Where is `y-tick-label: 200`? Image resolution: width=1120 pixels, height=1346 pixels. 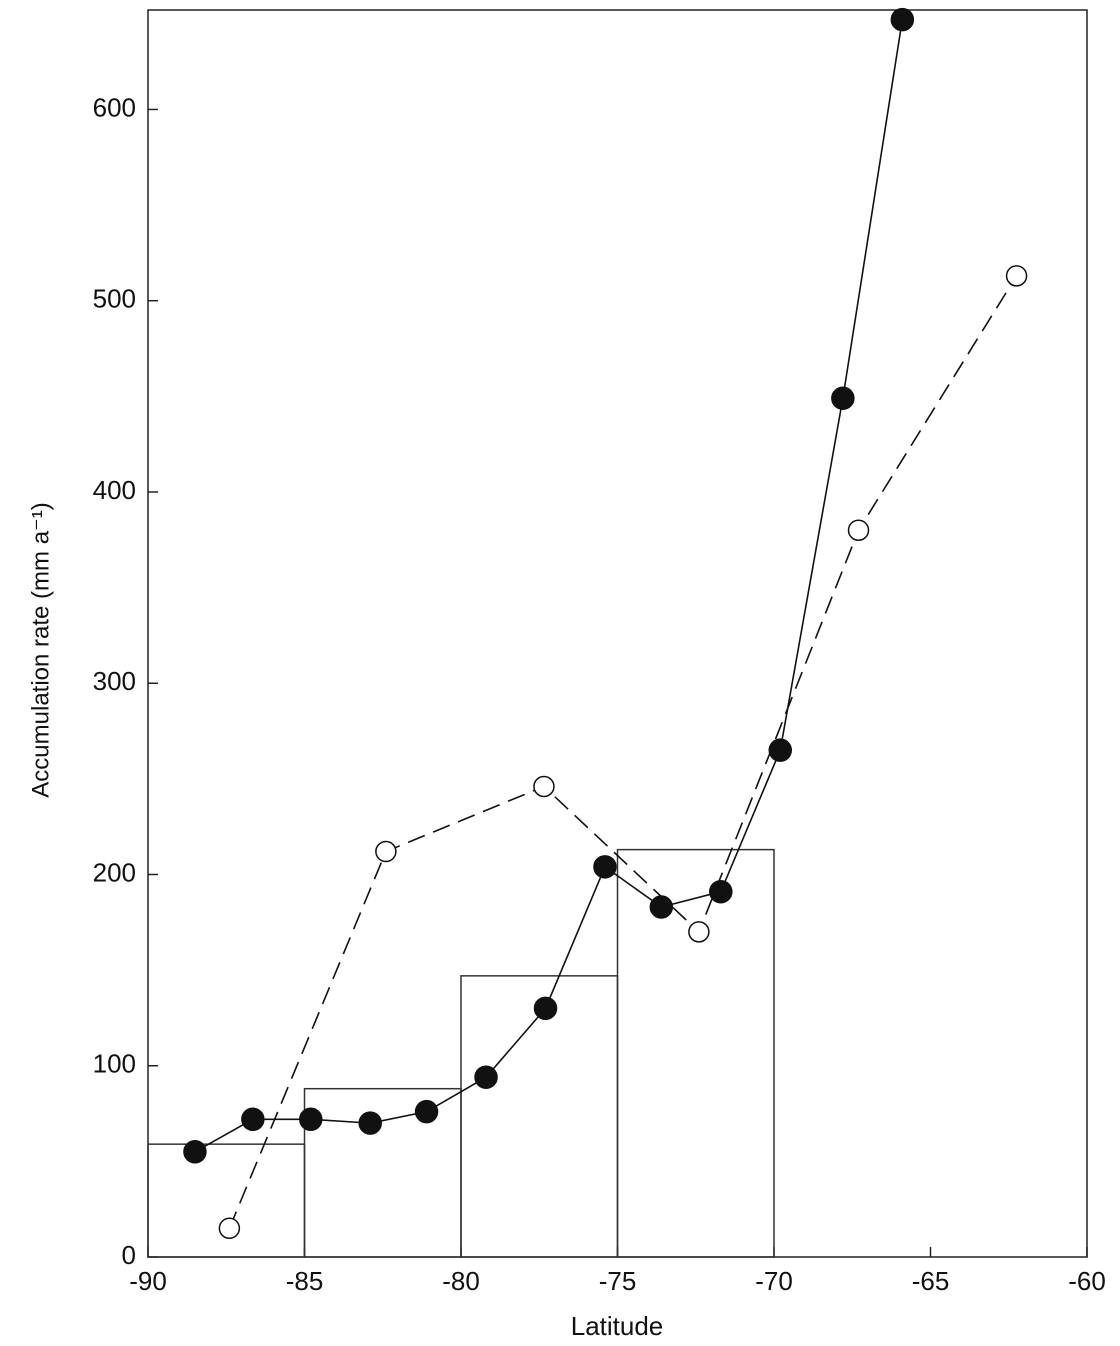 y-tick-label: 200 is located at coordinates (114, 872).